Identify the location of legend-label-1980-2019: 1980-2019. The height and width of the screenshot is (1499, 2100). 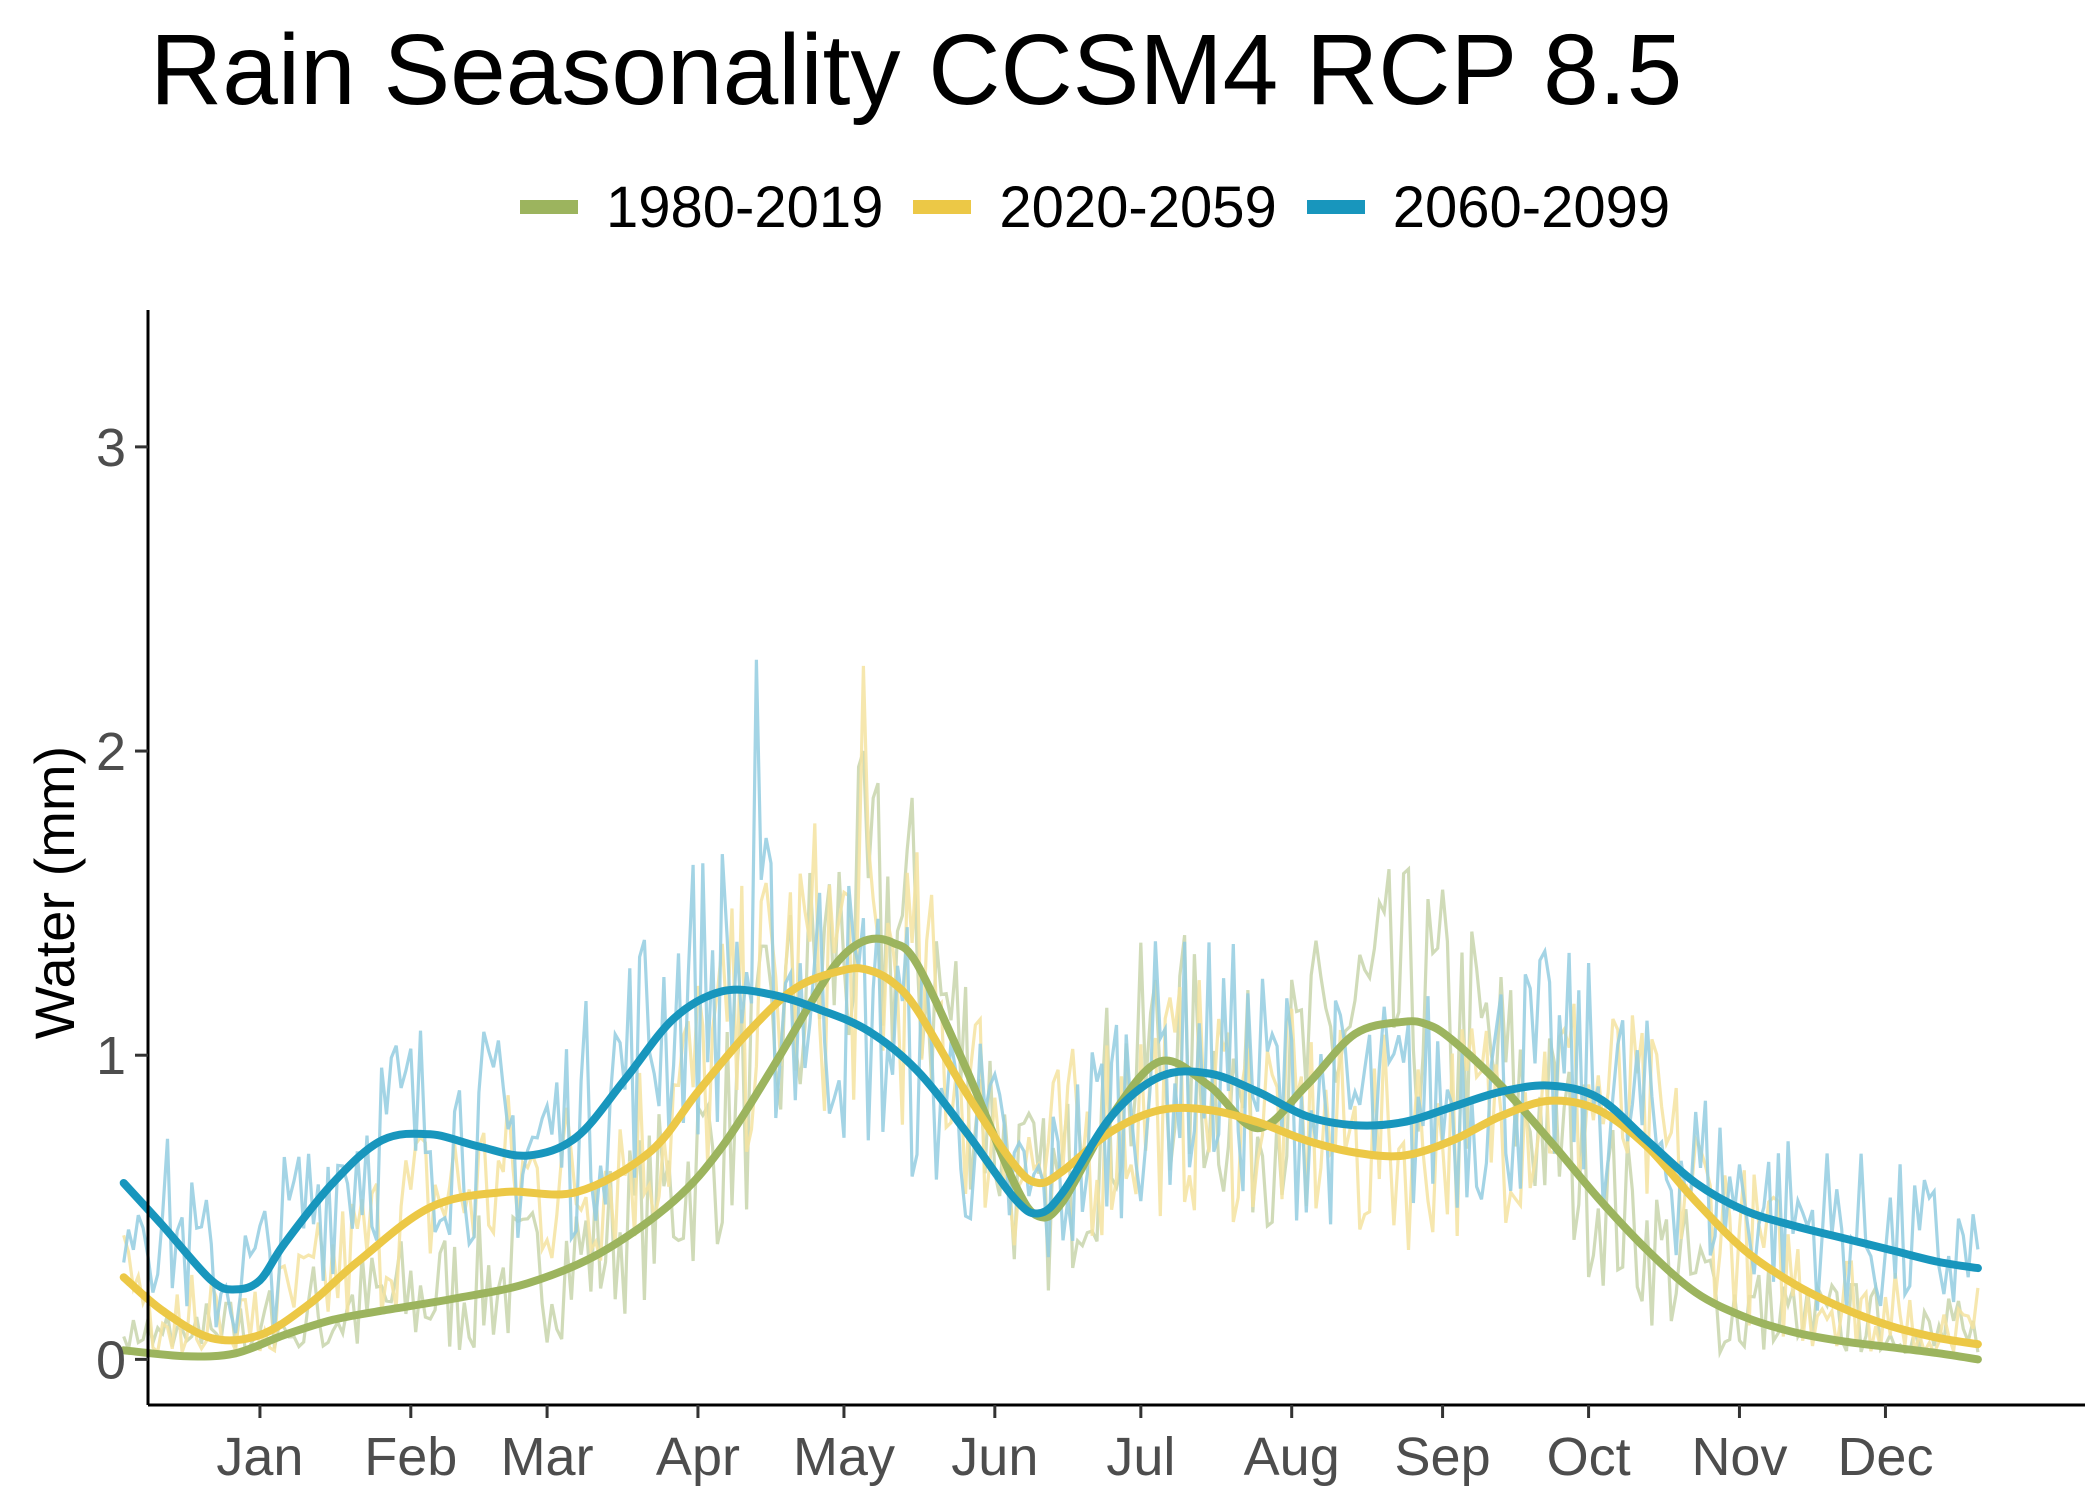
(745, 207).